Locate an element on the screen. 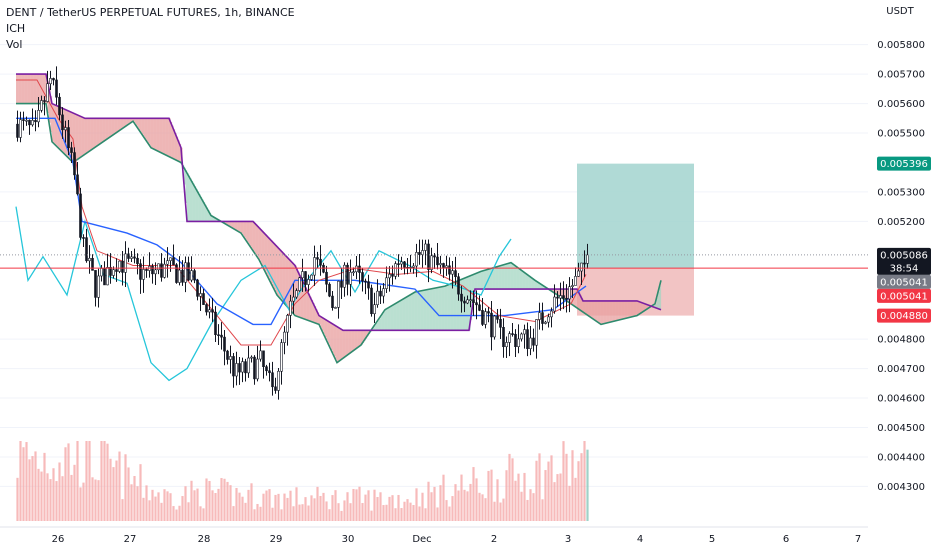 The image size is (932, 550). indicator-volume-label: Vol is located at coordinates (14, 44).